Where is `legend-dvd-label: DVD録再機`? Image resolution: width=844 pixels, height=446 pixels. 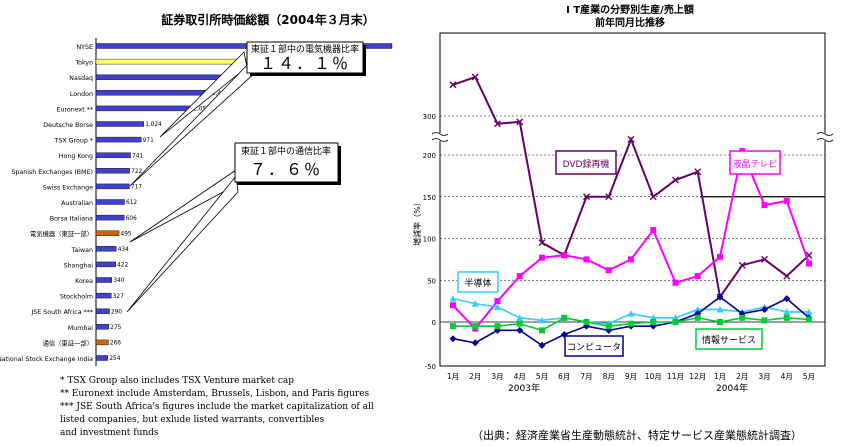
legend-dvd-label: DVD録再機 is located at coordinates (586, 164).